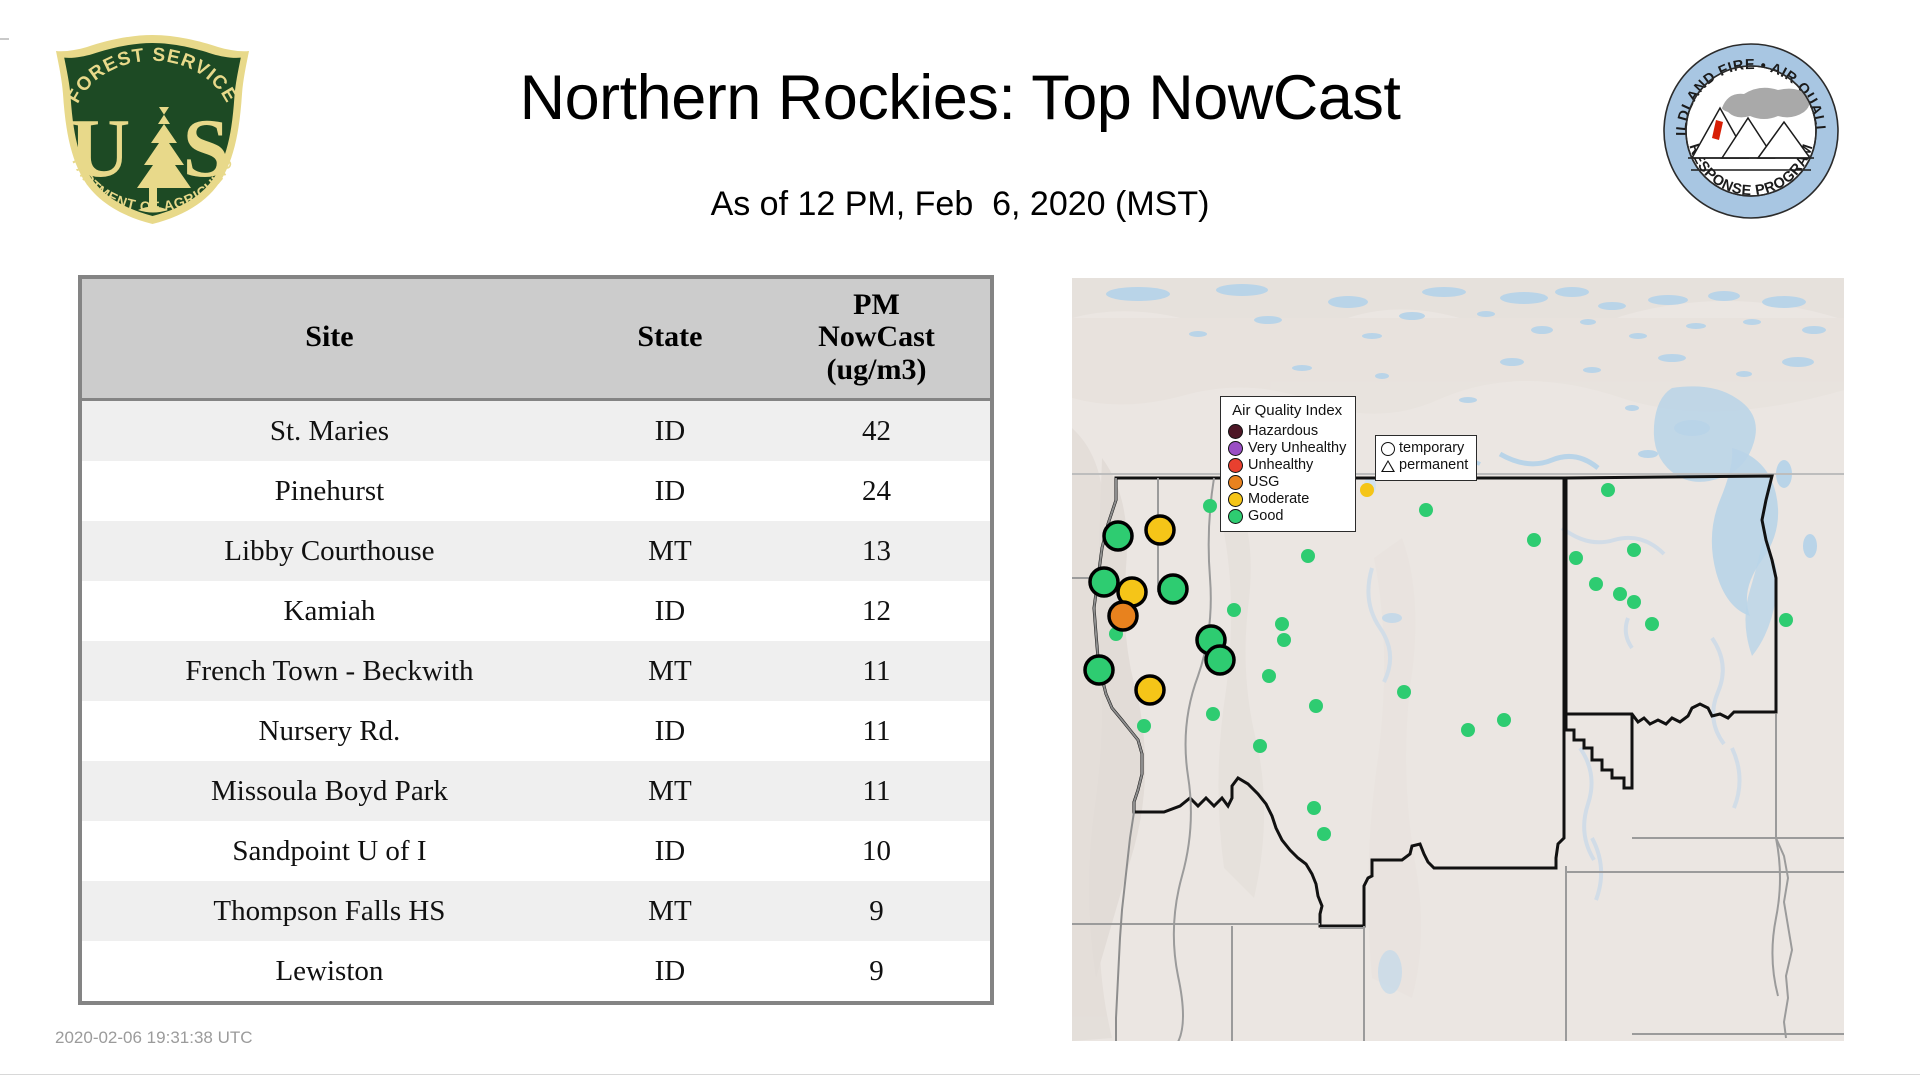 The width and height of the screenshot is (1920, 1080). Describe the element at coordinates (669, 340) in the screenshot. I see `column-header-state: State` at that location.